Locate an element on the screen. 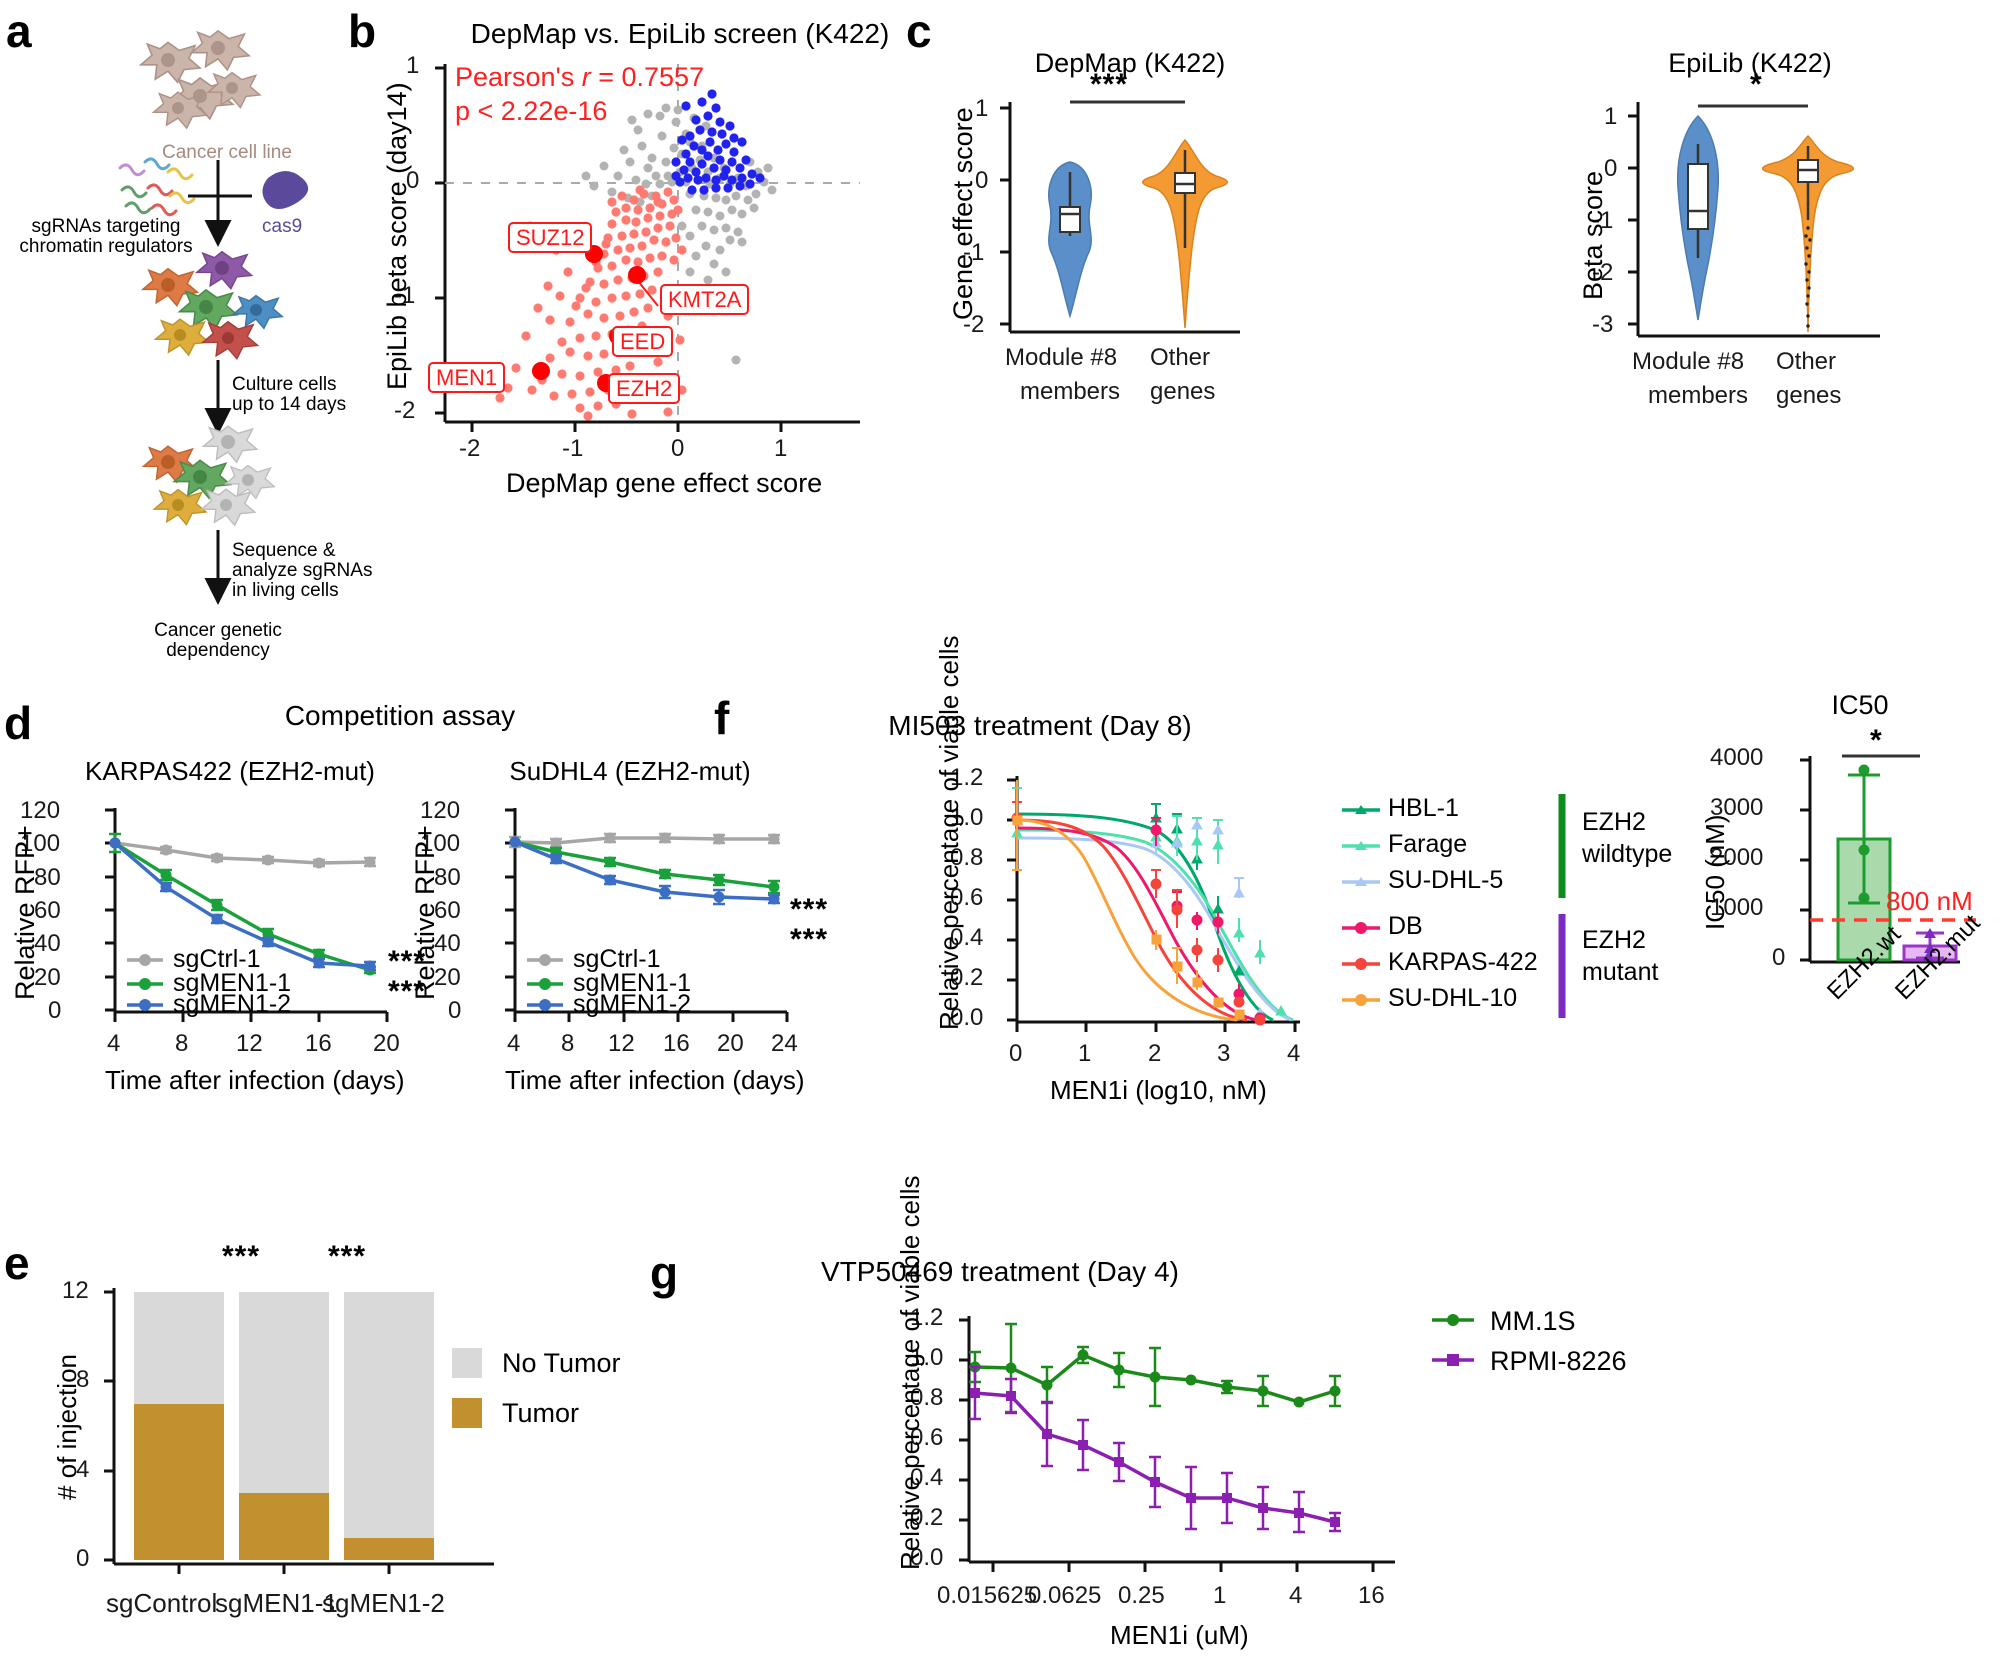  legend-swatch-notumor is located at coordinates (467, 1363).